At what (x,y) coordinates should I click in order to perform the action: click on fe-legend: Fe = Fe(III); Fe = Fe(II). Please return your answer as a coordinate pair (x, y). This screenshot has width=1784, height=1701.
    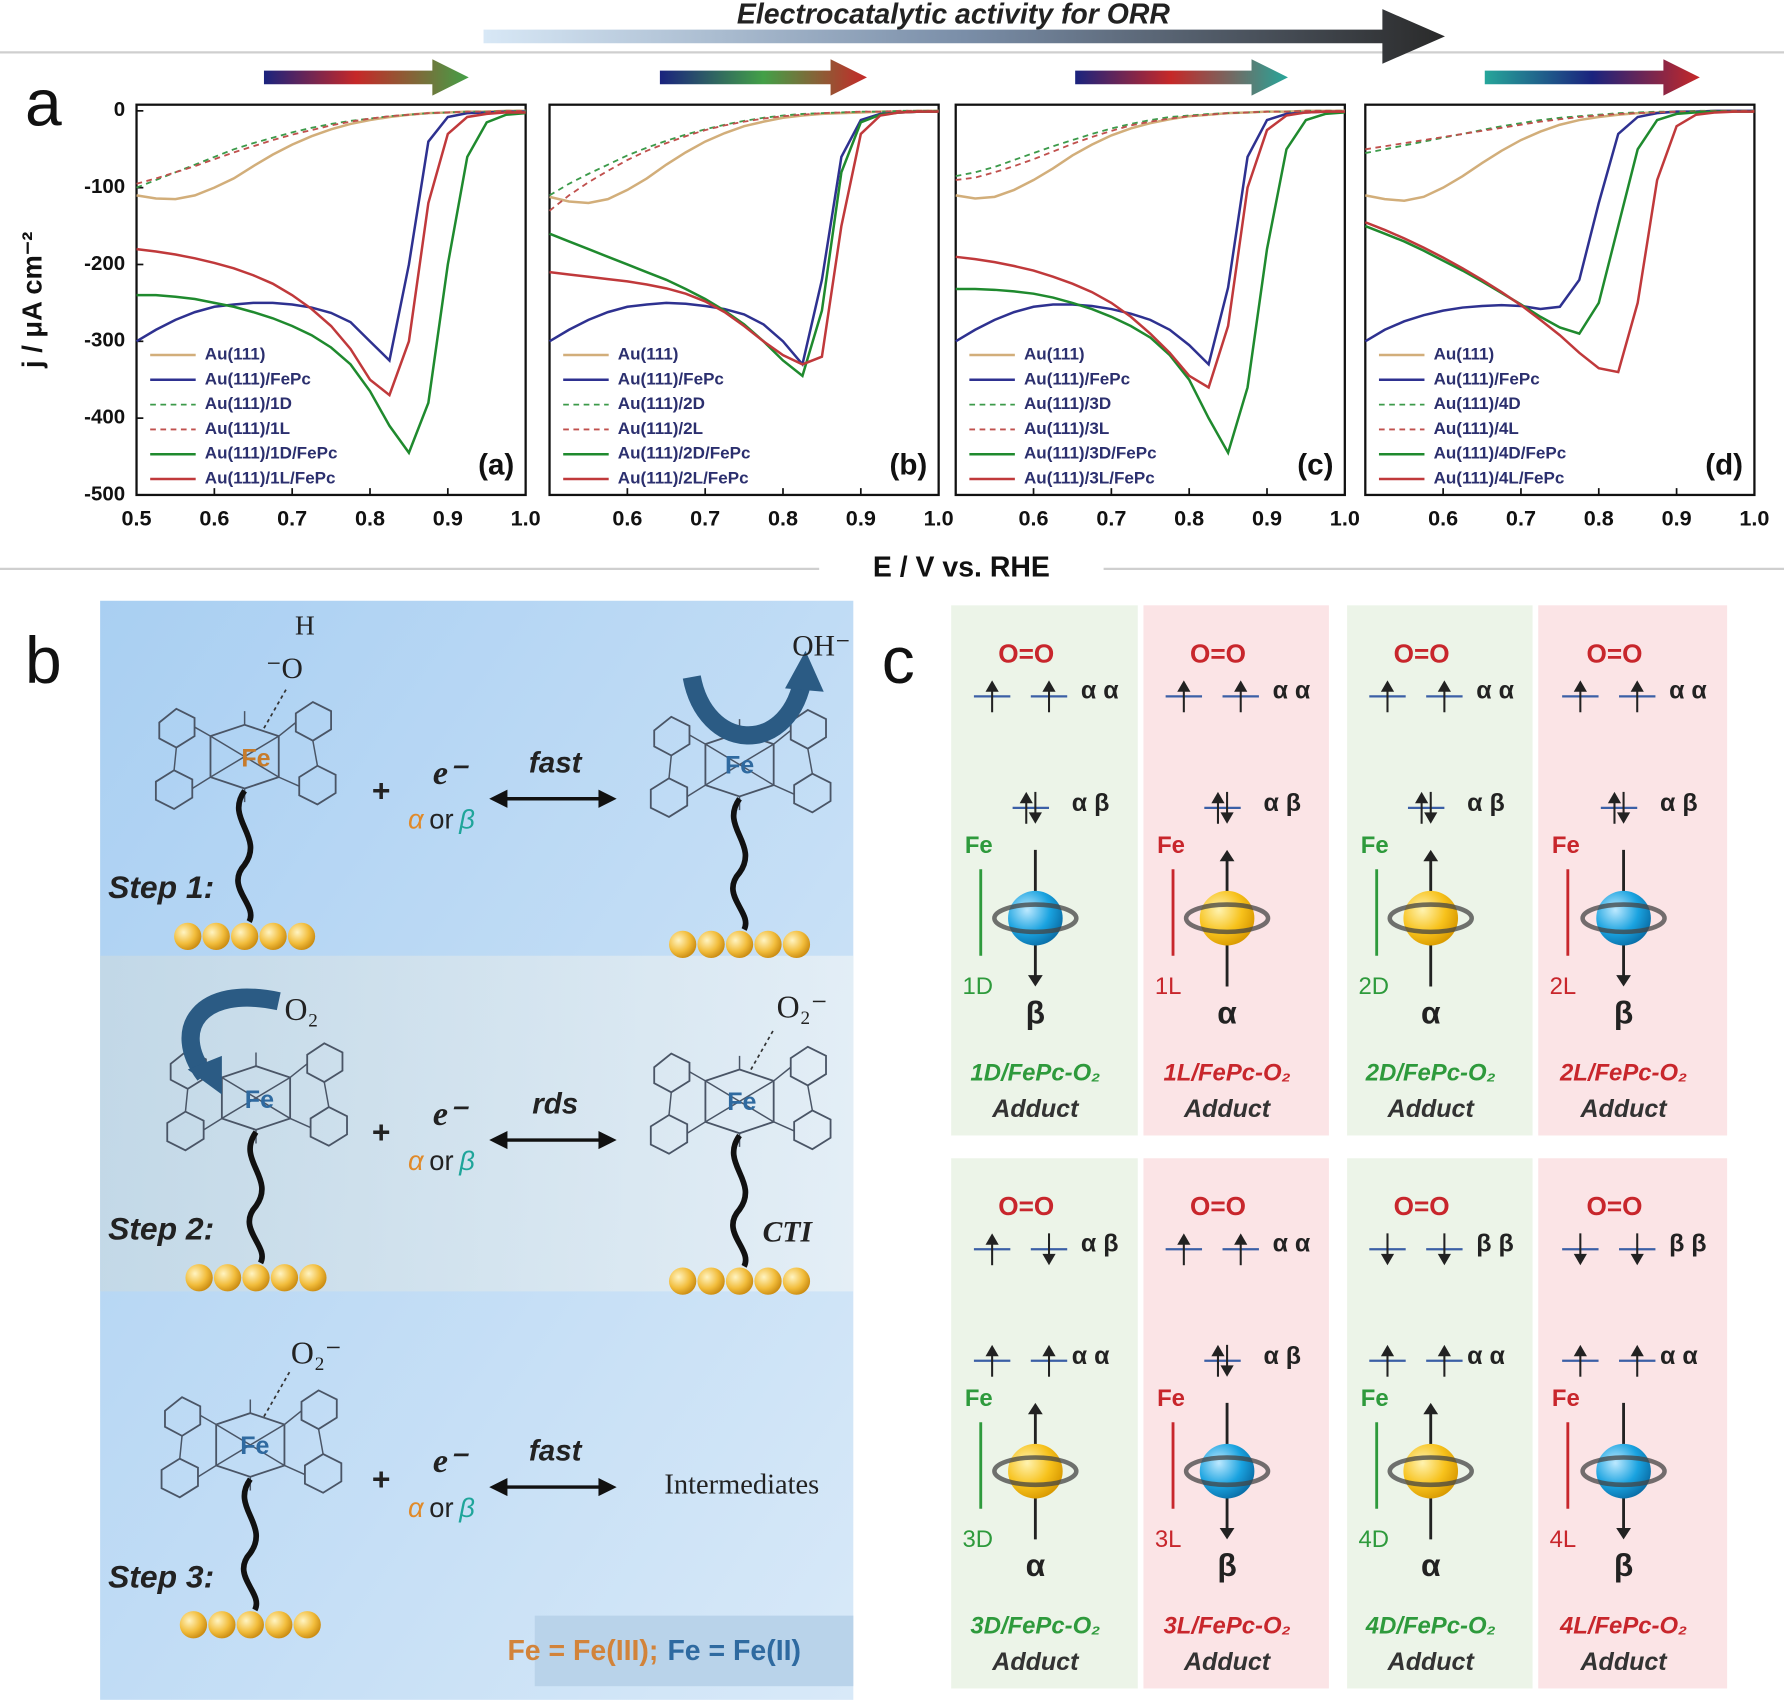
    Looking at the image, I should click on (654, 1651).